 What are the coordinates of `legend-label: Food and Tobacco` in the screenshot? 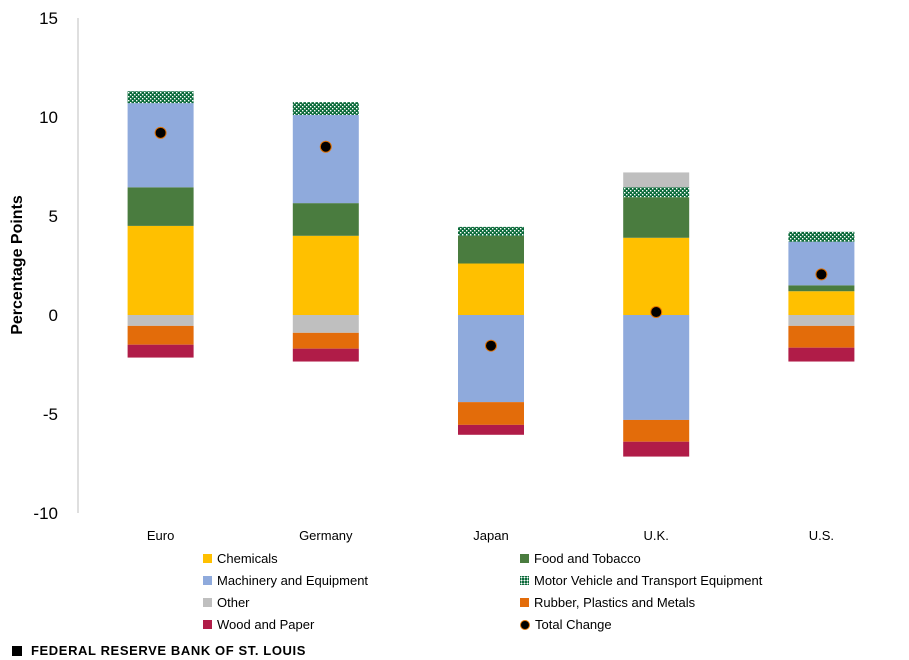 It's located at (587, 558).